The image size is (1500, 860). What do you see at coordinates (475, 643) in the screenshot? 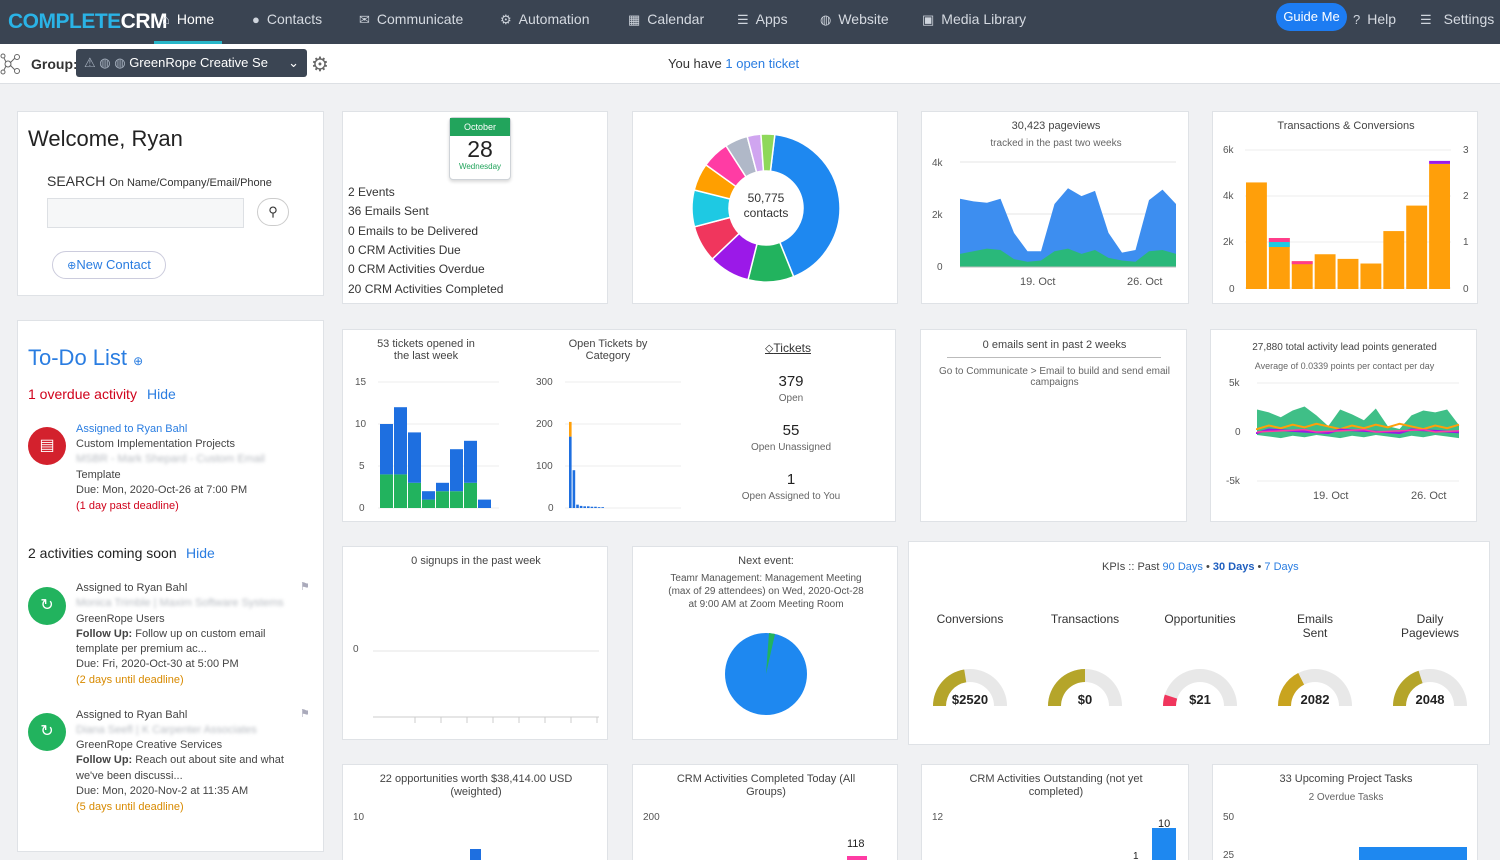
I see `signups-chart` at bounding box center [475, 643].